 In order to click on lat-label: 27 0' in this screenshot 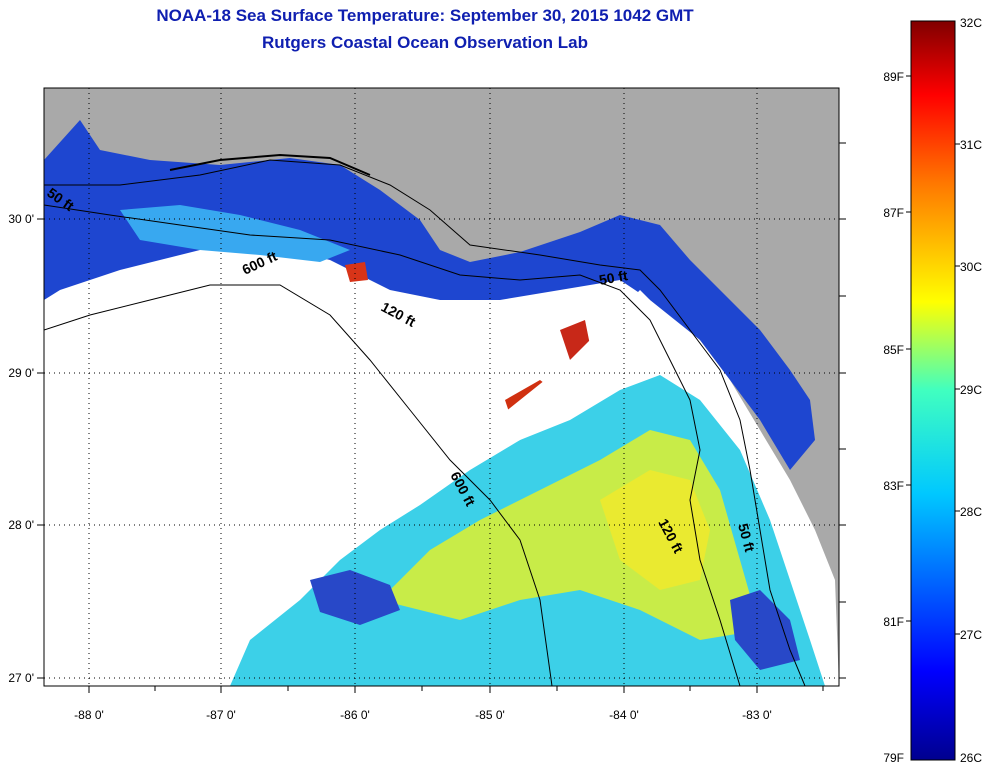, I will do `click(21, 678)`.